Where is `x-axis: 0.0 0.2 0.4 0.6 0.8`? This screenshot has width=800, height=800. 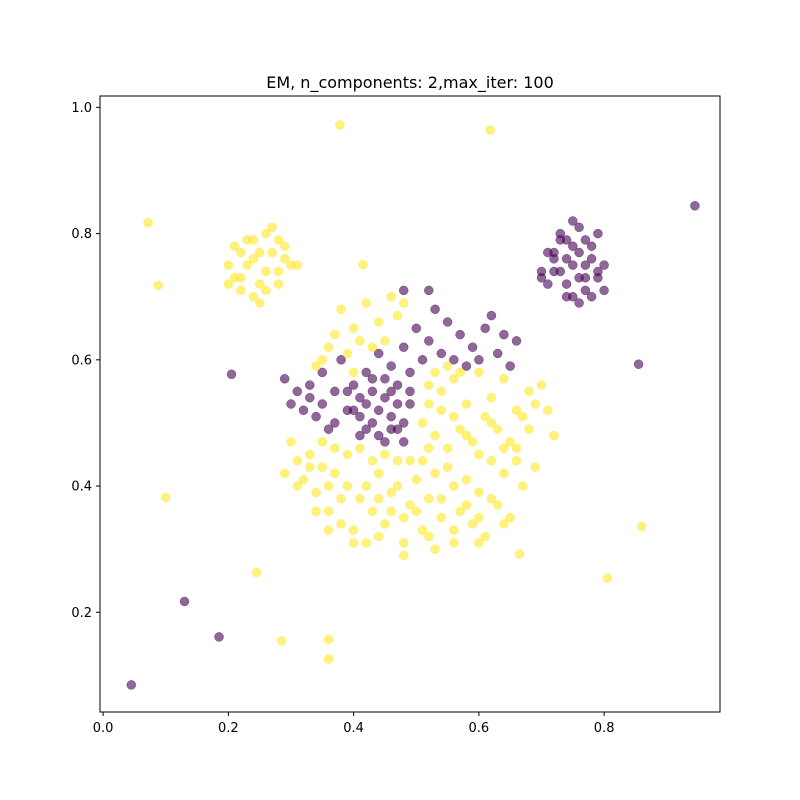
x-axis: 0.0 0.2 0.4 0.6 0.8 is located at coordinates (354, 724).